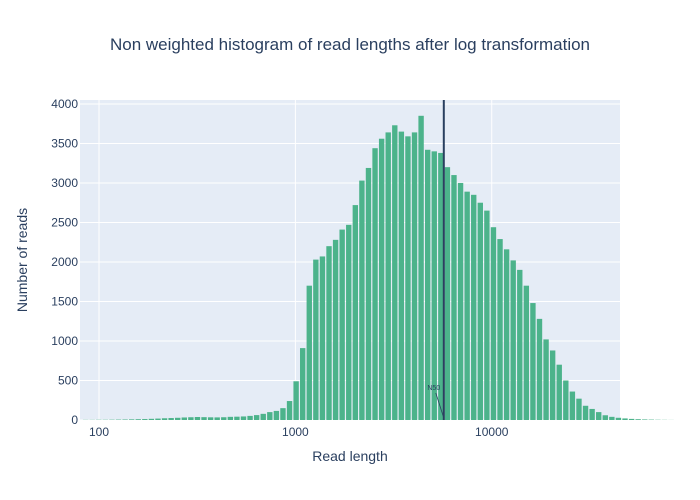  I want to click on y-tick-label: 2000, so click(64, 262).